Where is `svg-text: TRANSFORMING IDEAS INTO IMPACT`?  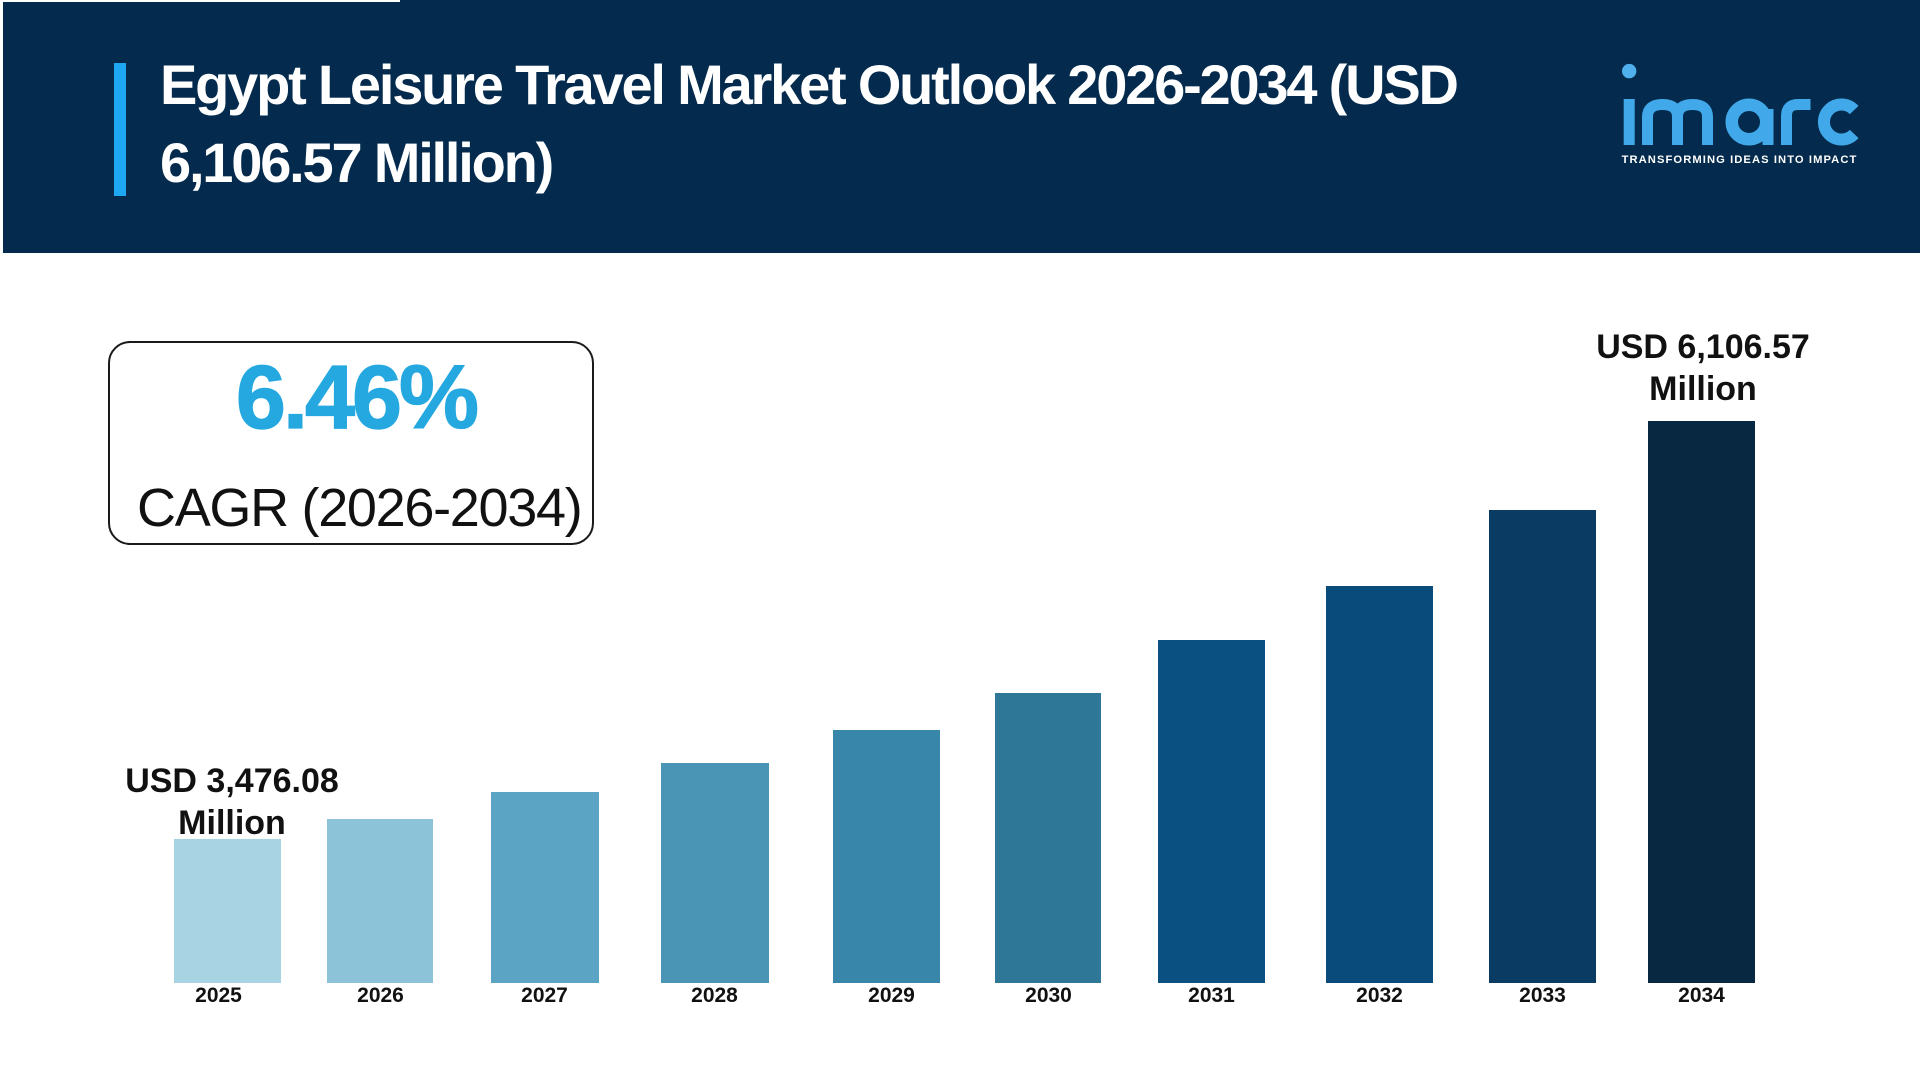 svg-text: TRANSFORMING IDEAS INTO IMPACT is located at coordinates (1740, 160).